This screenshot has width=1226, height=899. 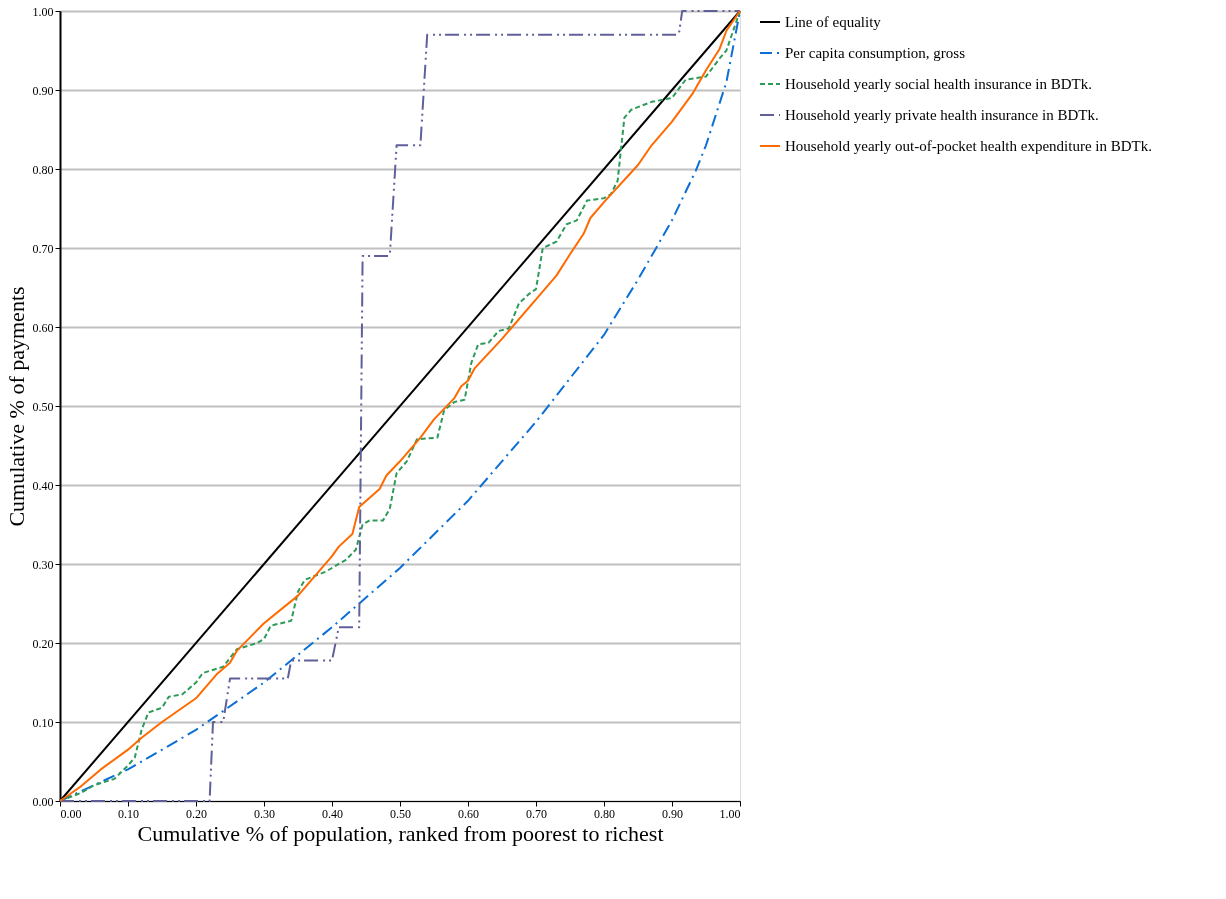 What do you see at coordinates (16, 406) in the screenshot?
I see `y-axis-title: Cumulative % of payments` at bounding box center [16, 406].